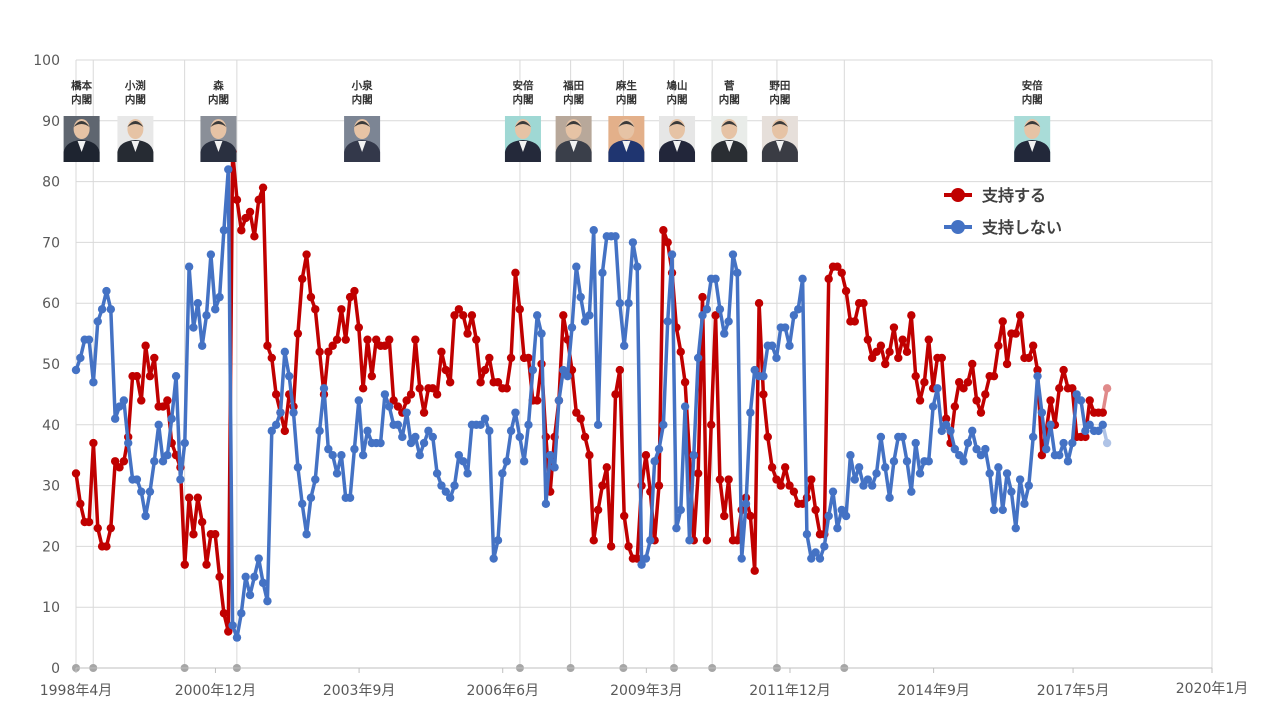  What do you see at coordinates (51, 487) in the screenshot?
I see `y-tick-label: 30` at bounding box center [51, 487].